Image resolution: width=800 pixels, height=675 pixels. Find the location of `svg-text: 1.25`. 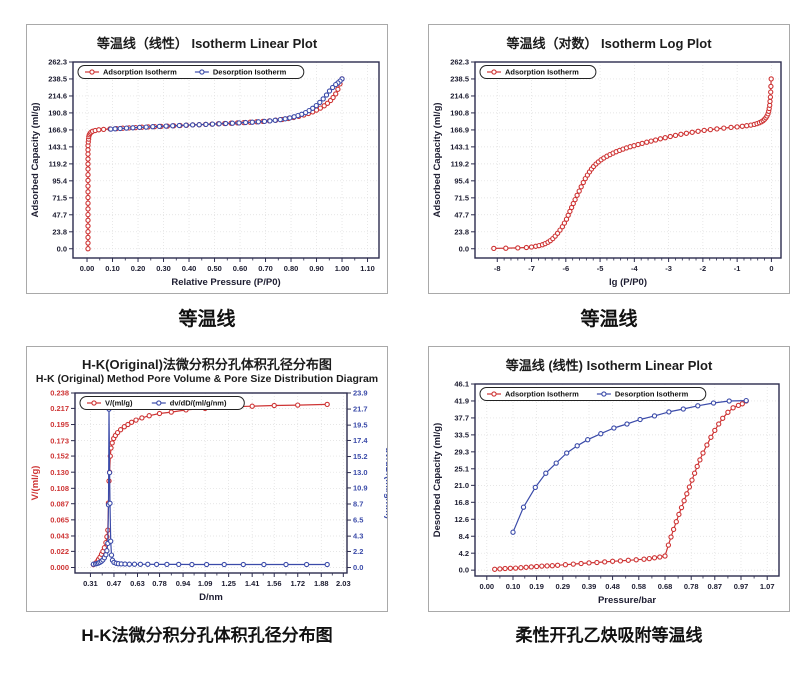

svg-text: 1.25 is located at coordinates (228, 583).